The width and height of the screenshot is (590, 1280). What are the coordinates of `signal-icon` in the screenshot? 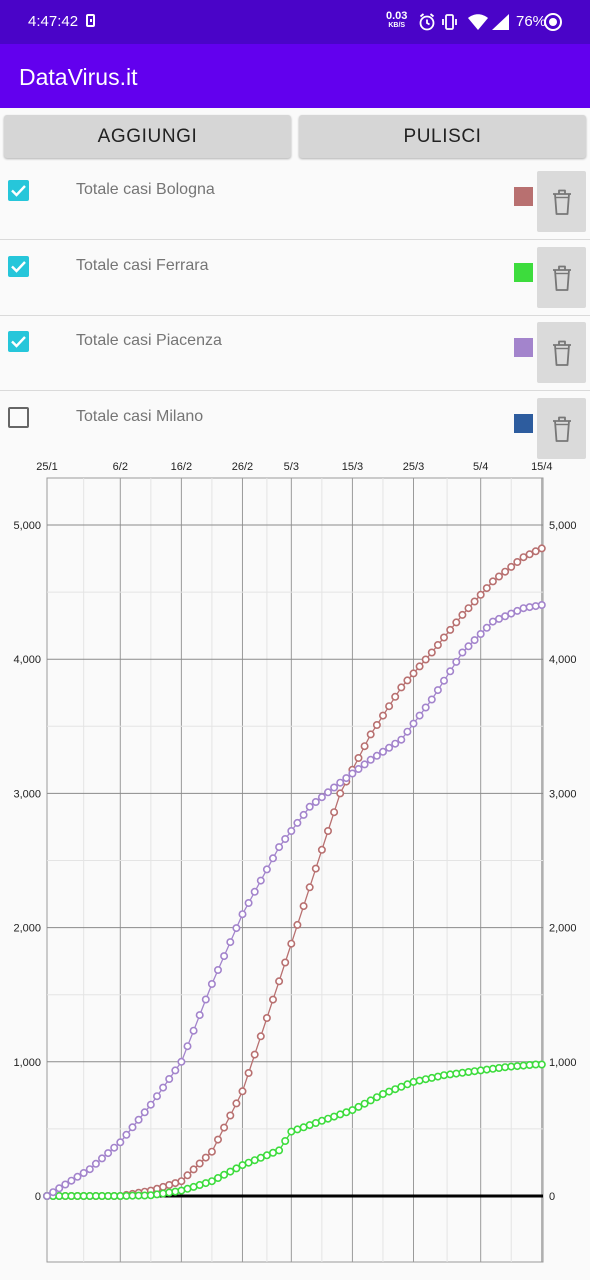 It's located at (500, 22).